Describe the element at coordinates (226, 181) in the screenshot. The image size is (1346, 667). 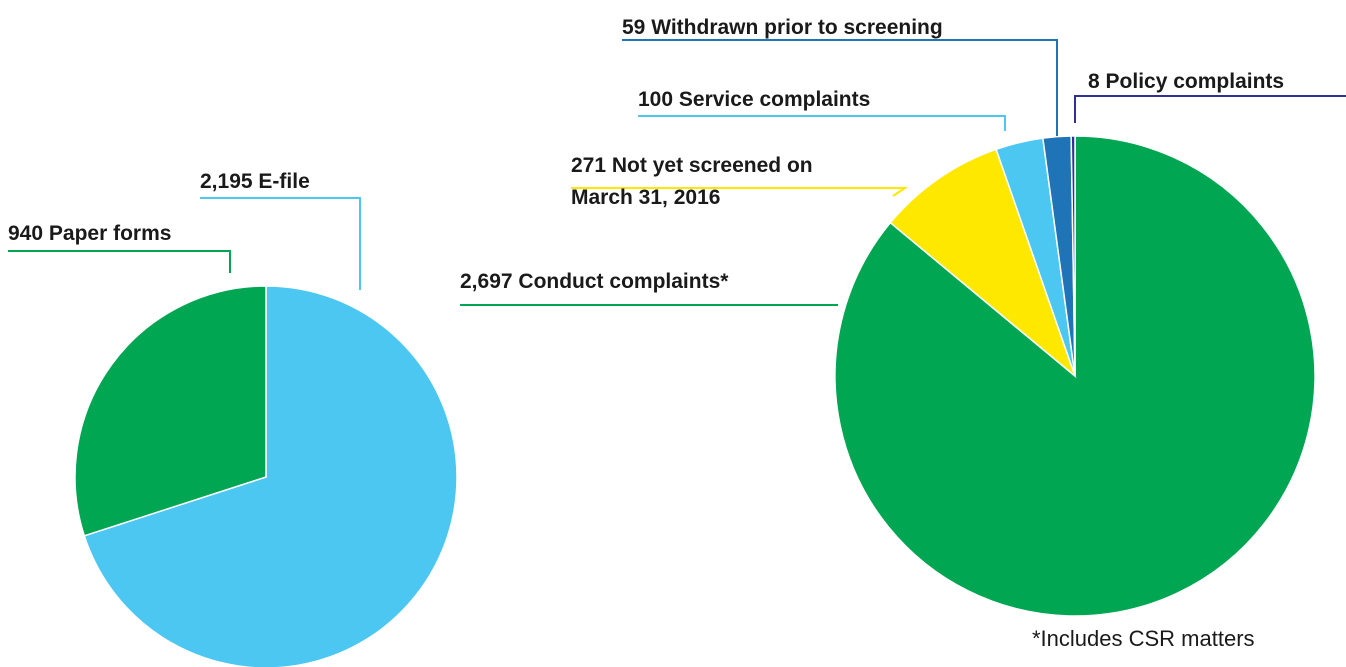
I see `slice-value-label: 2,195` at that location.